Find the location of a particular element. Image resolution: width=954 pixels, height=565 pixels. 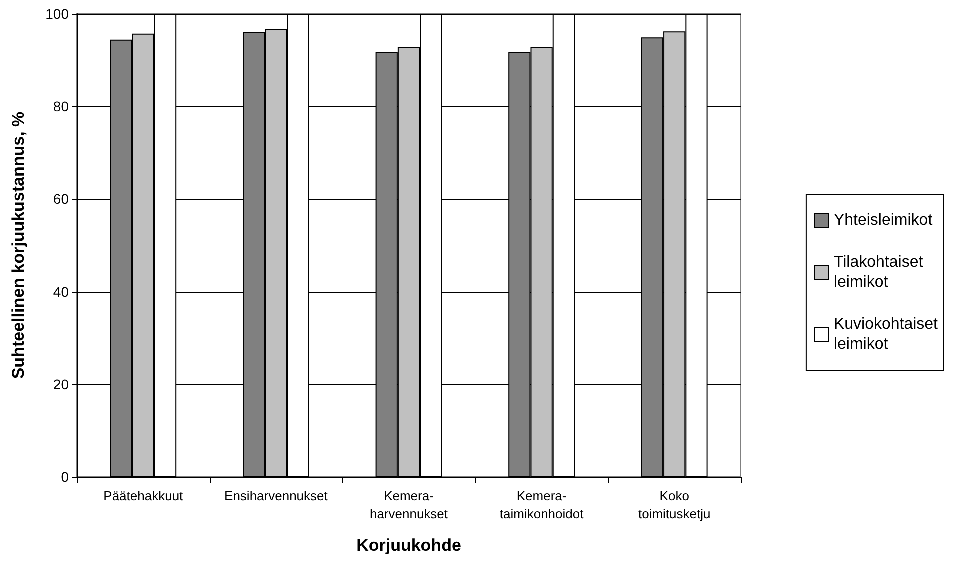

x-tick-label: Koko toimitusketju is located at coordinates (674, 505).